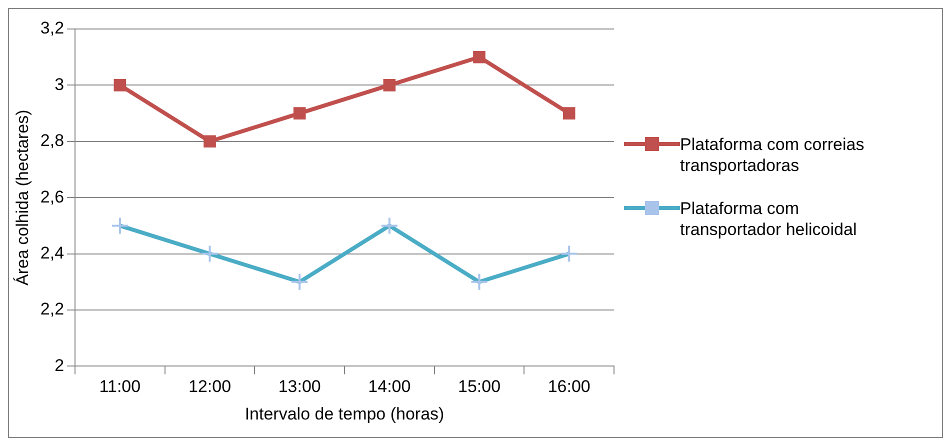 Image resolution: width=951 pixels, height=446 pixels. Describe the element at coordinates (59, 365) in the screenshot. I see `y-tick-label: 2` at that location.